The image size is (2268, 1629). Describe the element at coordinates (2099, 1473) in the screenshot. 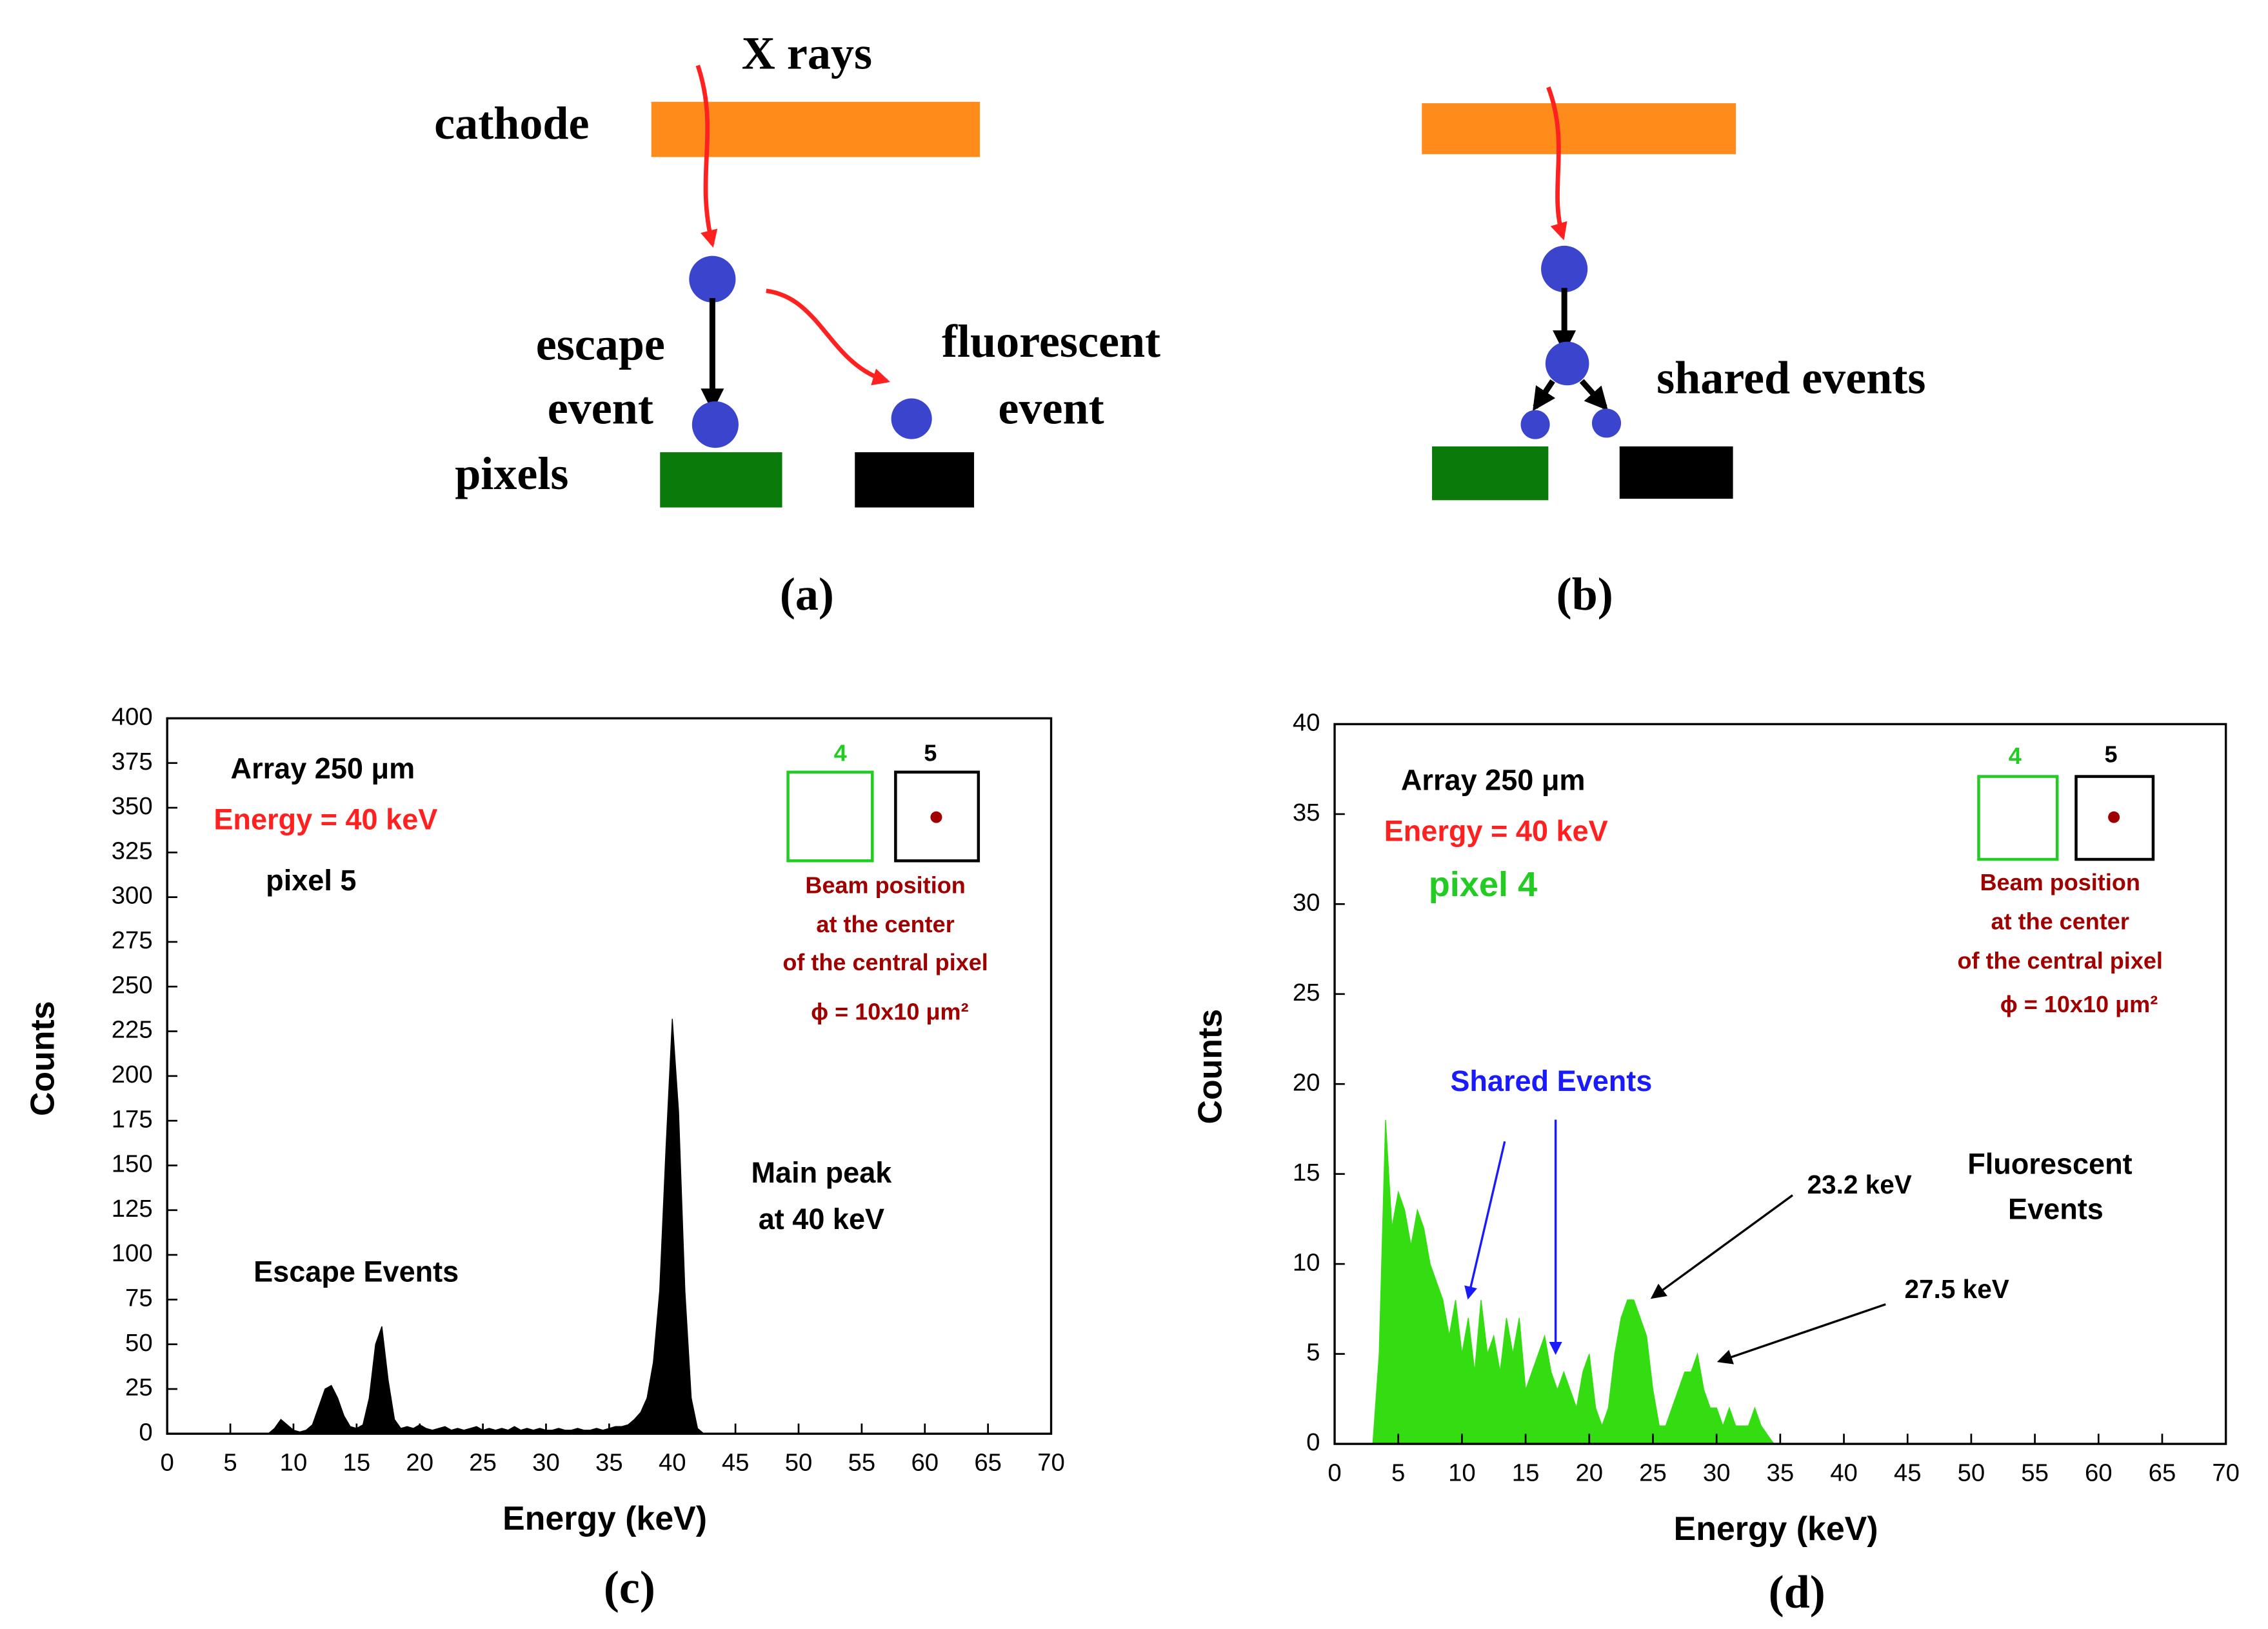

I see `x-tick-label: 60` at that location.